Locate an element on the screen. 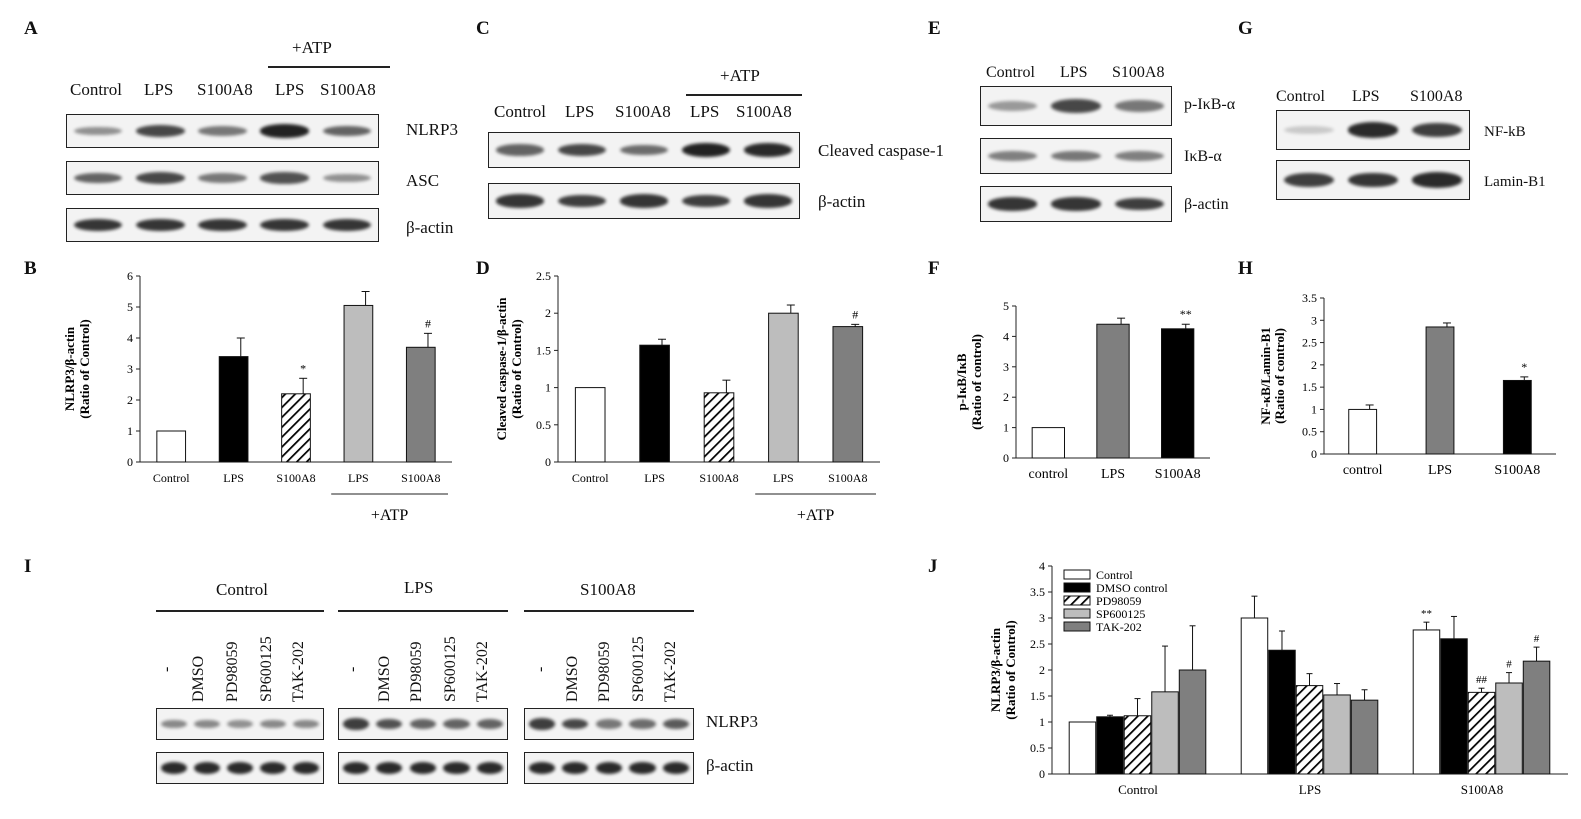  significance-mark: ## is located at coordinates (1482, 680).